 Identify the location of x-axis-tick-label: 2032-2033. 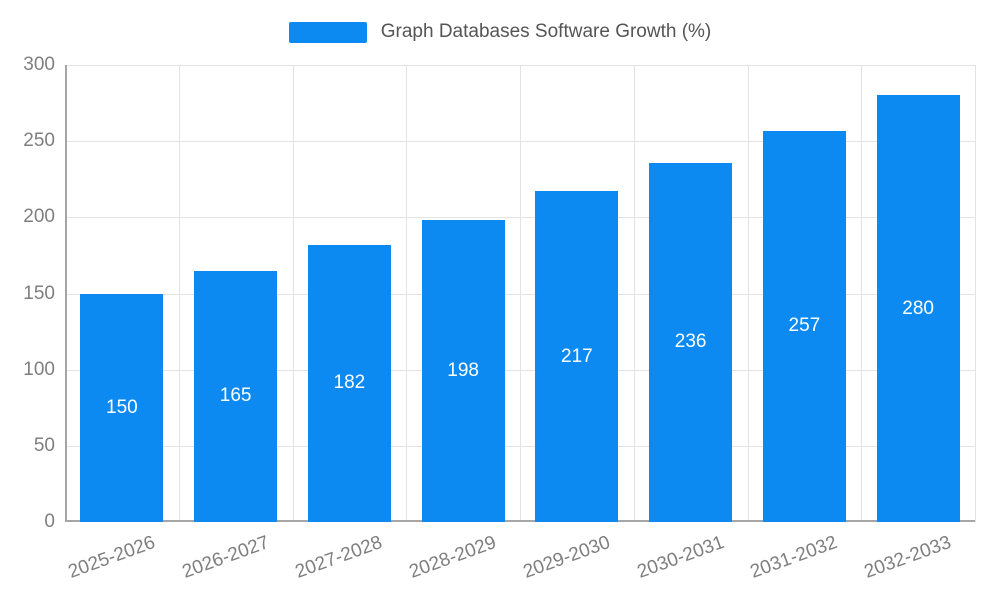
(908, 557).